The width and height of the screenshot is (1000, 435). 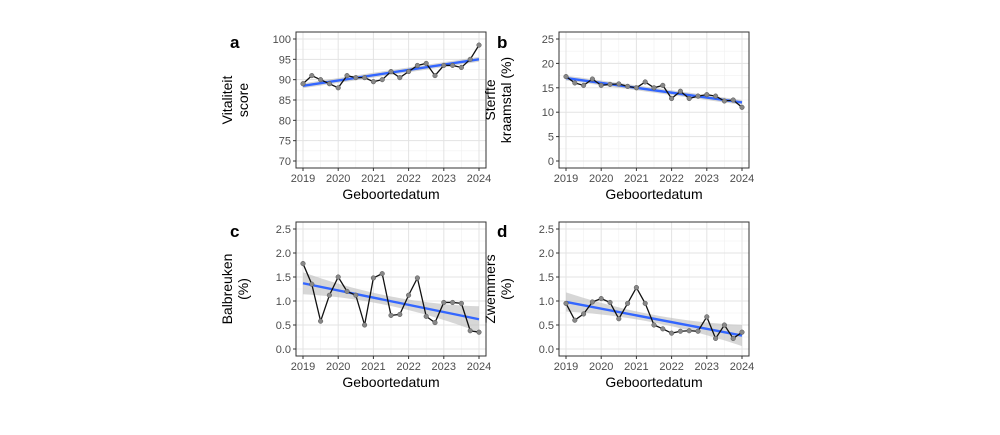 I want to click on y-axis-title: Sterfte, so click(x=490, y=99).